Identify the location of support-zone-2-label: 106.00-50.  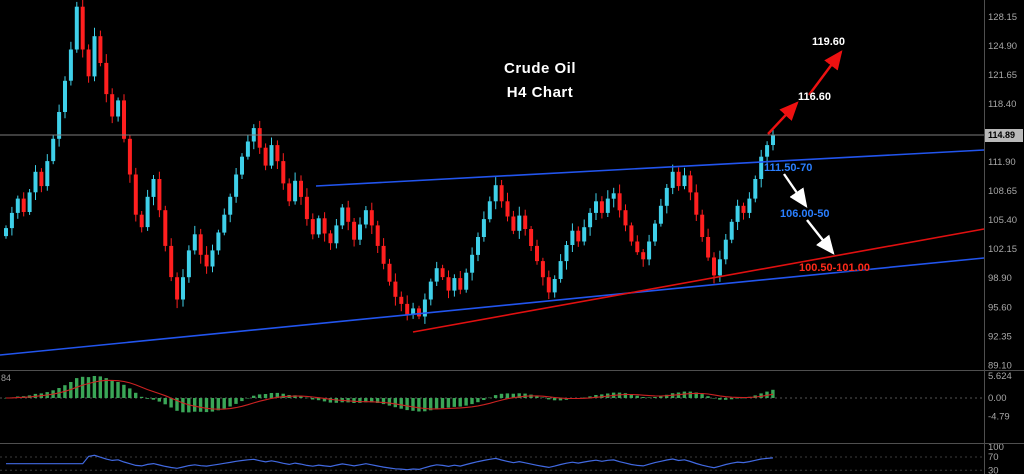
(805, 214).